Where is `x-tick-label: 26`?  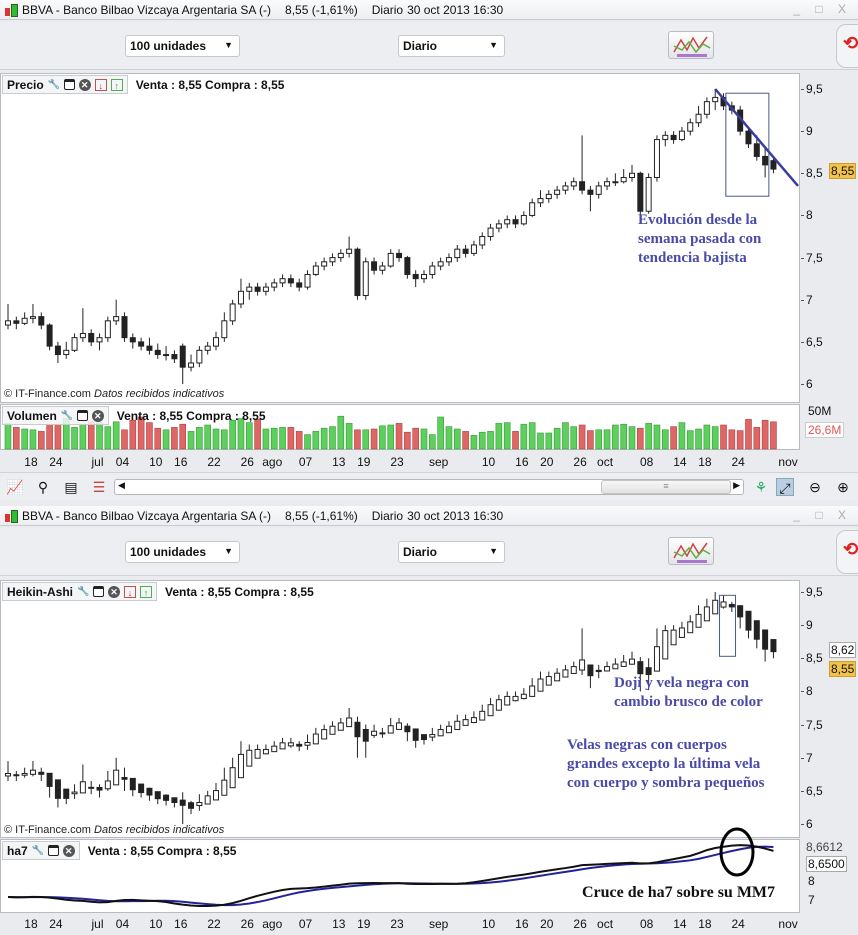
x-tick-label: 26 is located at coordinates (247, 462).